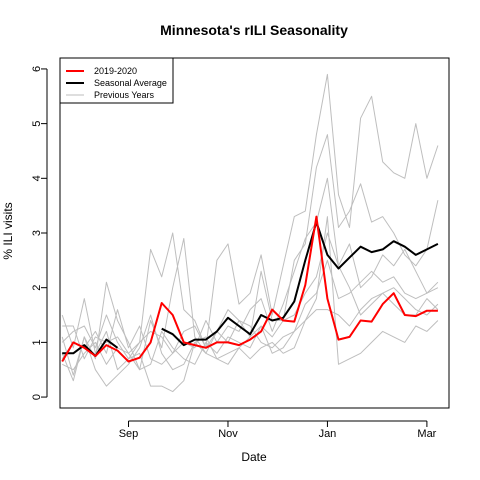 This screenshot has width=480, height=480. What do you see at coordinates (254, 30) in the screenshot?
I see `chart-title: Minnesota's rILI Seasonality` at bounding box center [254, 30].